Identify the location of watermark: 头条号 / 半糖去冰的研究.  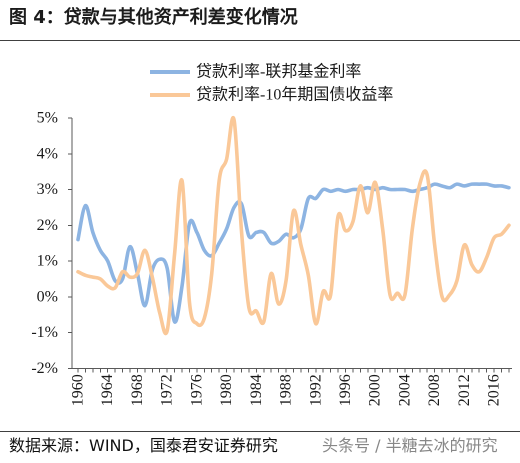
(410, 445).